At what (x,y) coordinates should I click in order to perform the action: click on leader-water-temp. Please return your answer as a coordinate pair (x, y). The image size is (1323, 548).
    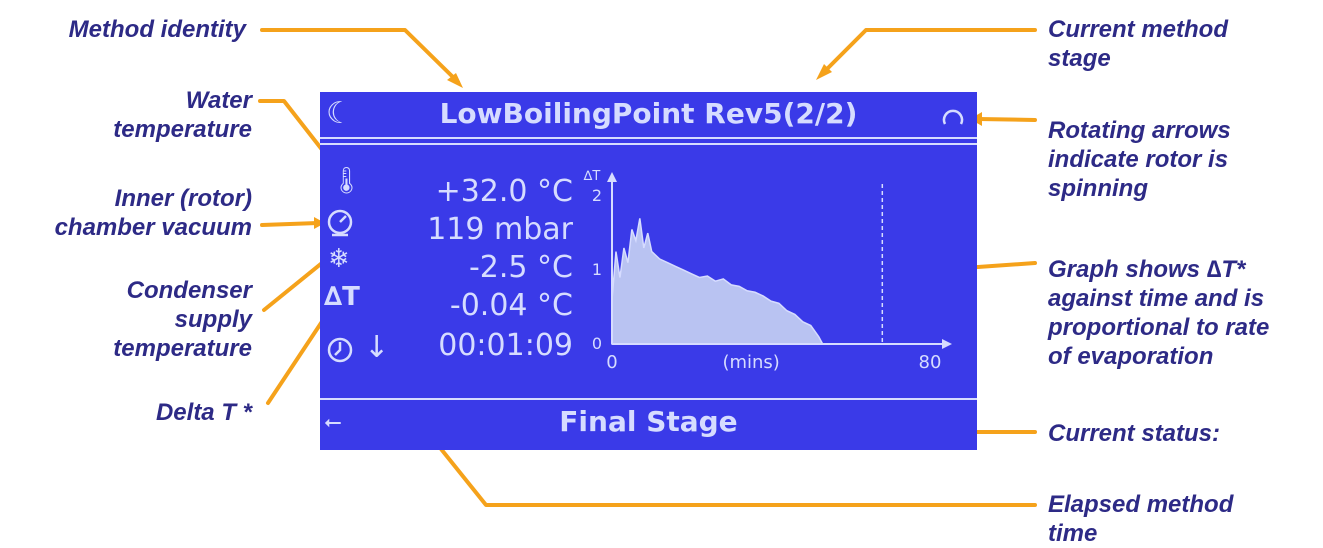
    Looking at the image, I should click on (297, 133).